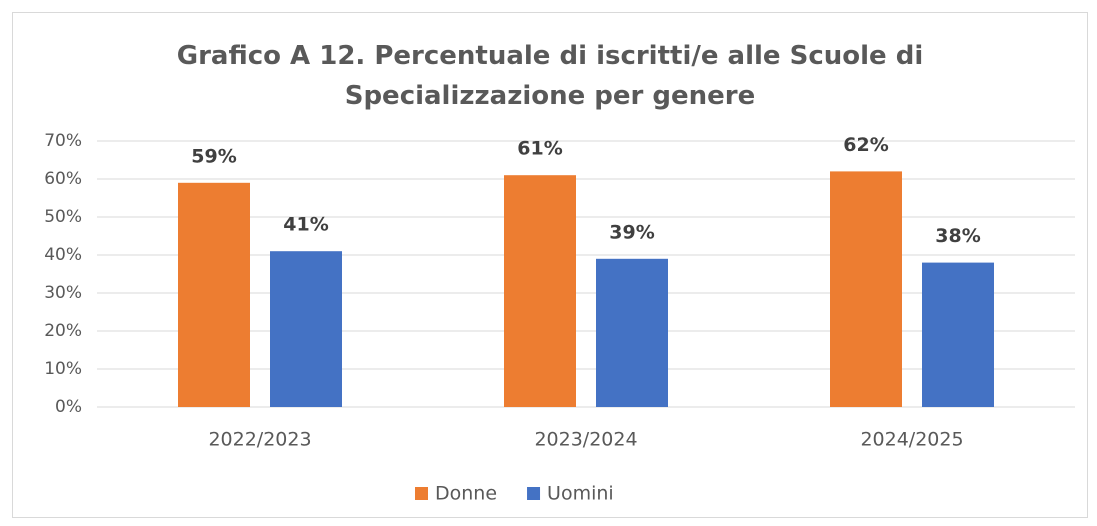  What do you see at coordinates (585, 440) in the screenshot?
I see `x-tick-label: 2023/2024` at bounding box center [585, 440].